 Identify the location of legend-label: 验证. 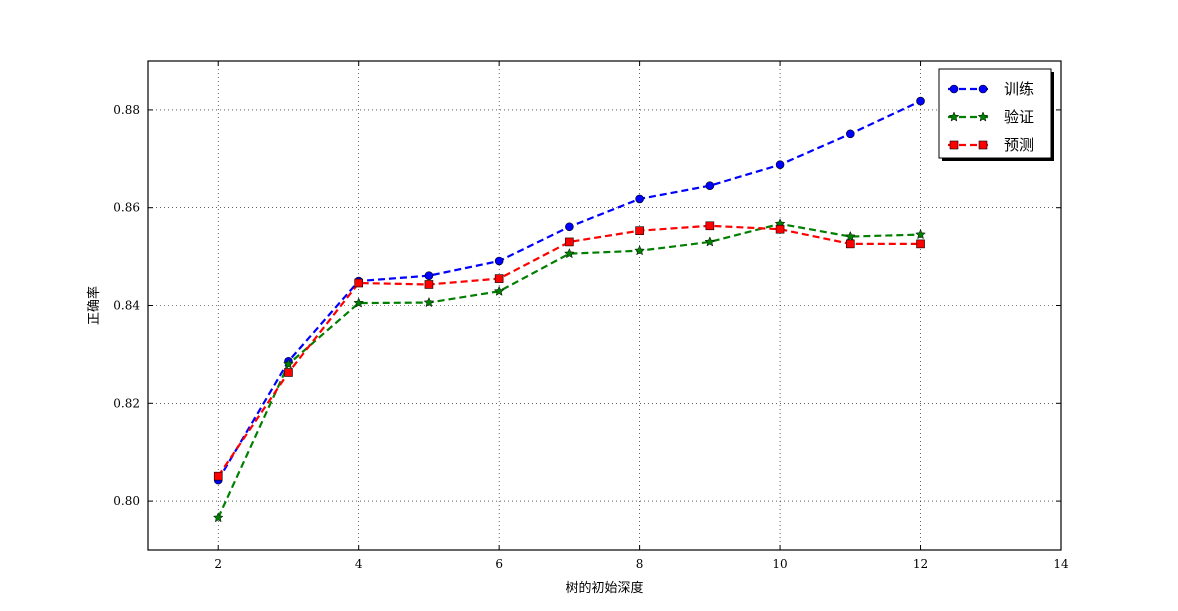
(1019, 117).